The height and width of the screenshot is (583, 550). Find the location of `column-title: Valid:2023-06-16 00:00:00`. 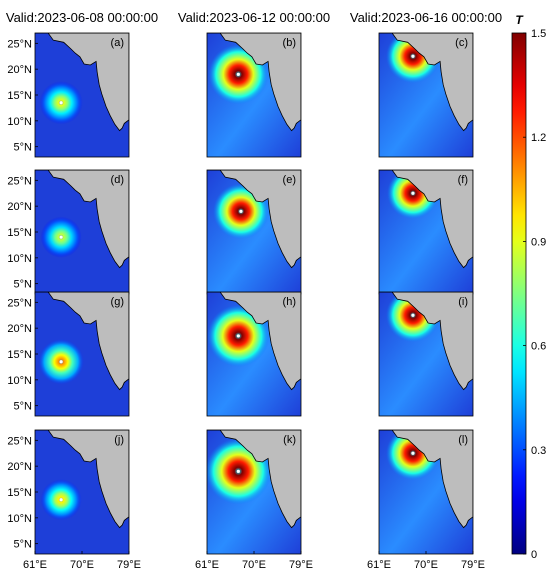

column-title: Valid:2023-06-16 00:00:00 is located at coordinates (426, 17).